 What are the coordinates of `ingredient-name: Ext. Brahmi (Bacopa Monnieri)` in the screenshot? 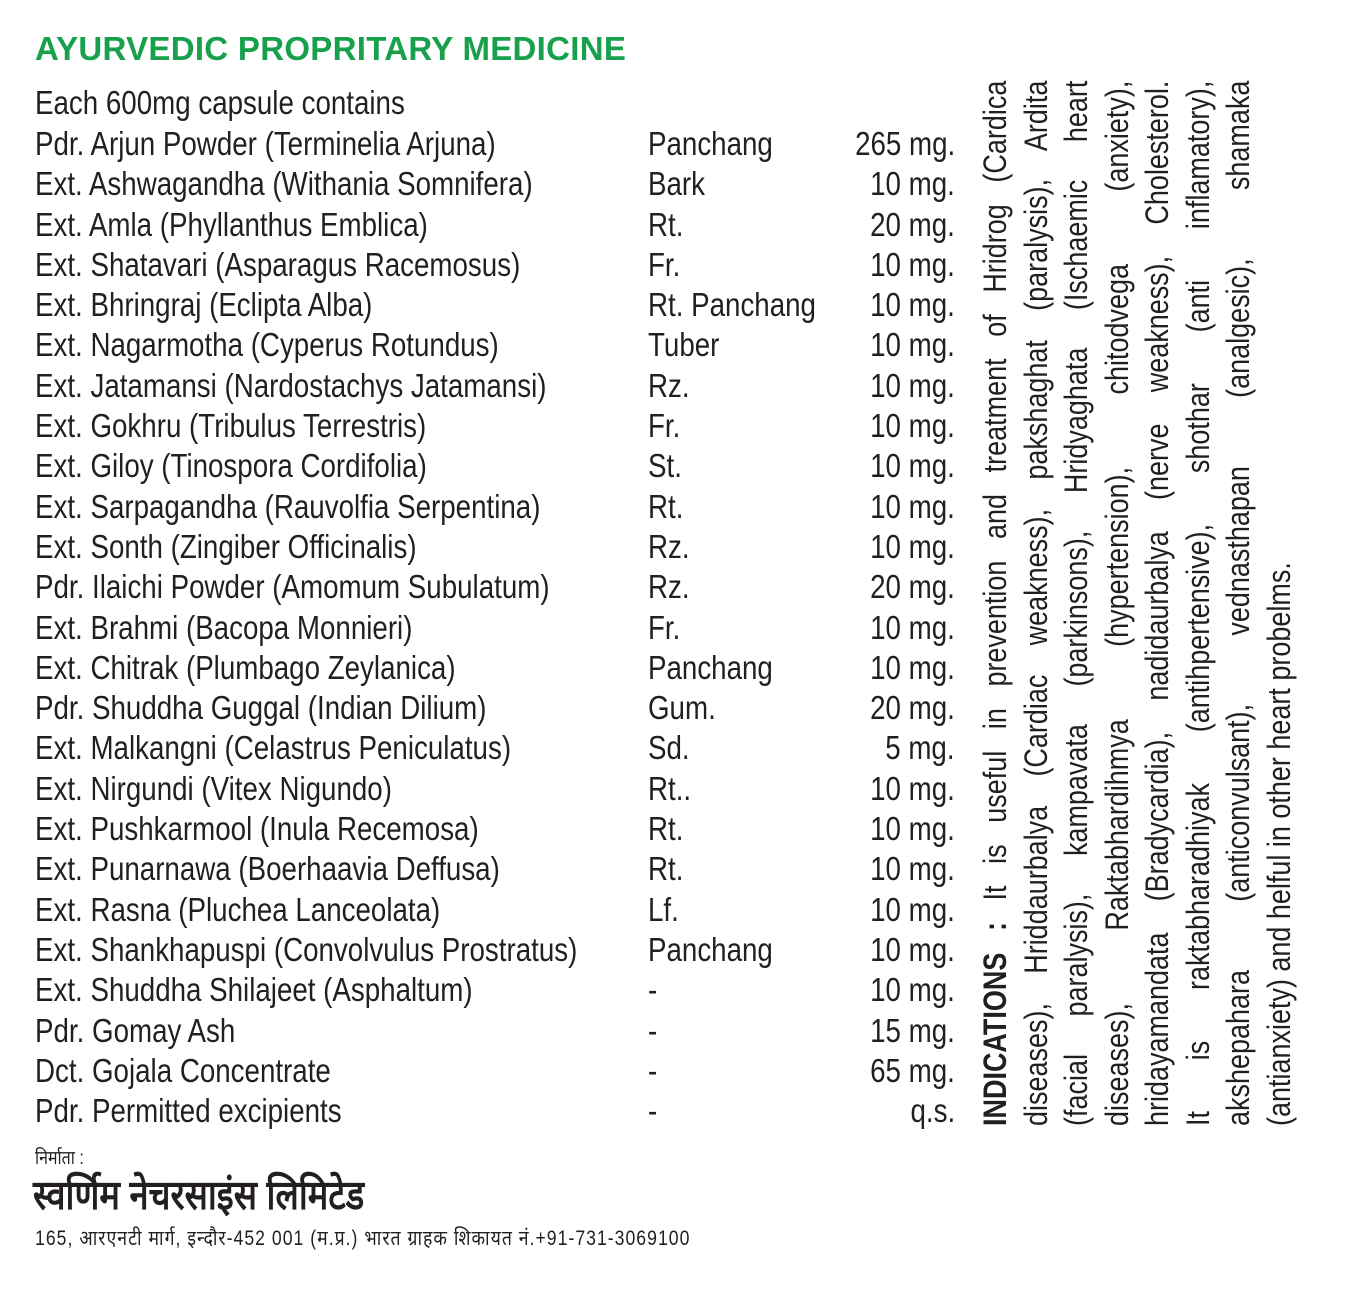 It's located at (224, 627).